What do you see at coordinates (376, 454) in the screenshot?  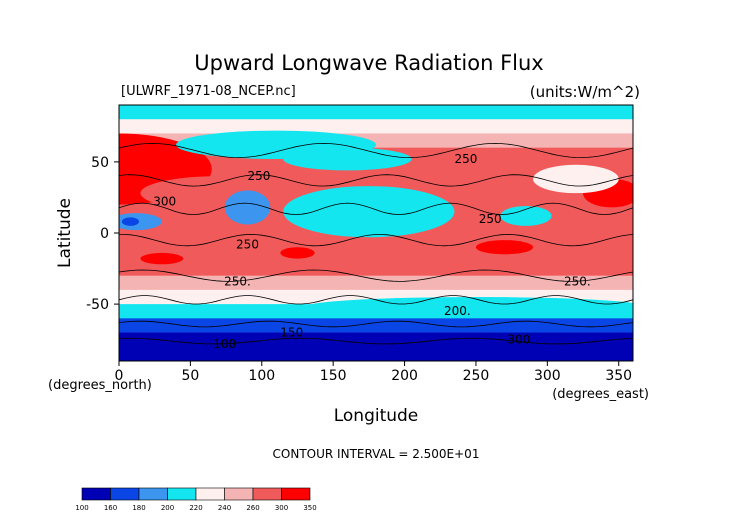 I see `contour-interval-text: CONTOUR INTERVAL = 2.500E+01` at bounding box center [376, 454].